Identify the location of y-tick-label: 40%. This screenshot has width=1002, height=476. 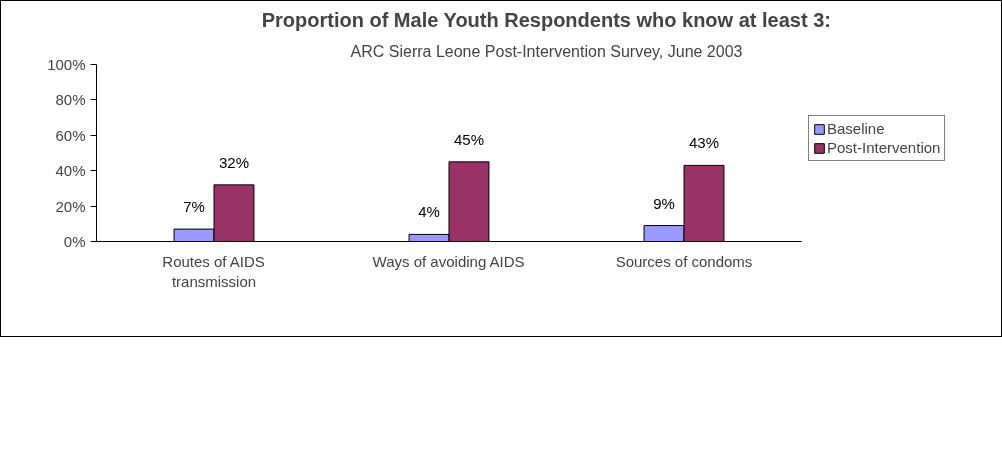
(70, 171).